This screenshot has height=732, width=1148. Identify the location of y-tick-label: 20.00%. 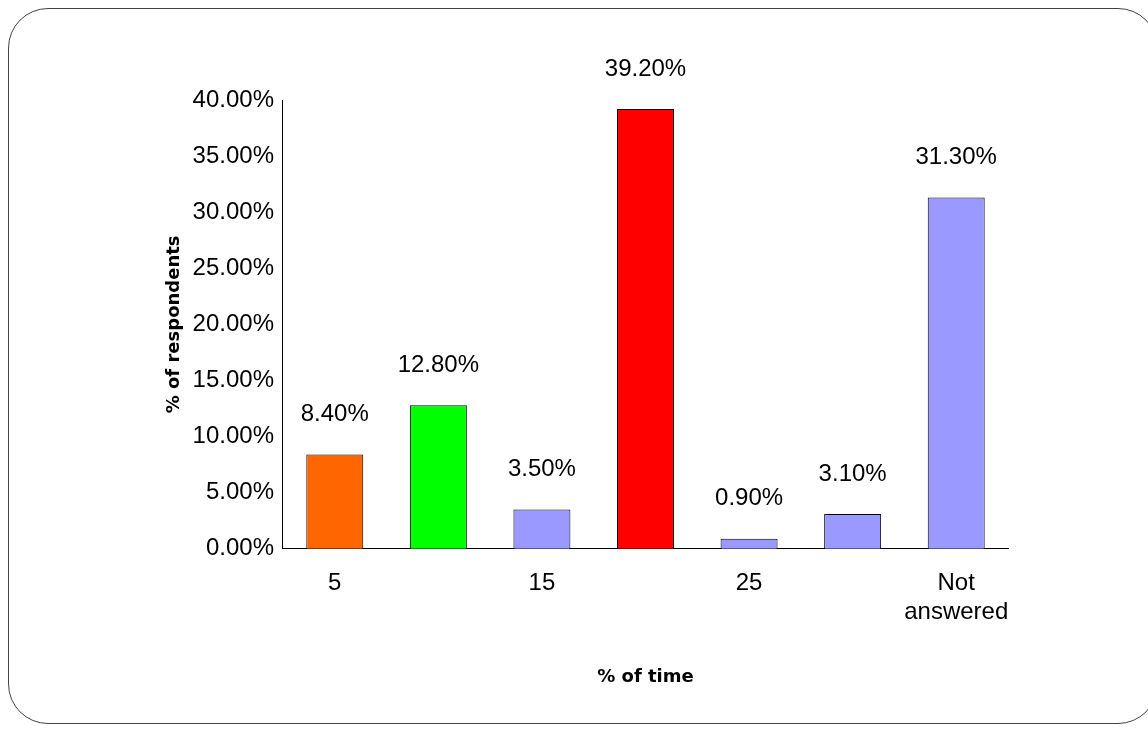
(233, 323).